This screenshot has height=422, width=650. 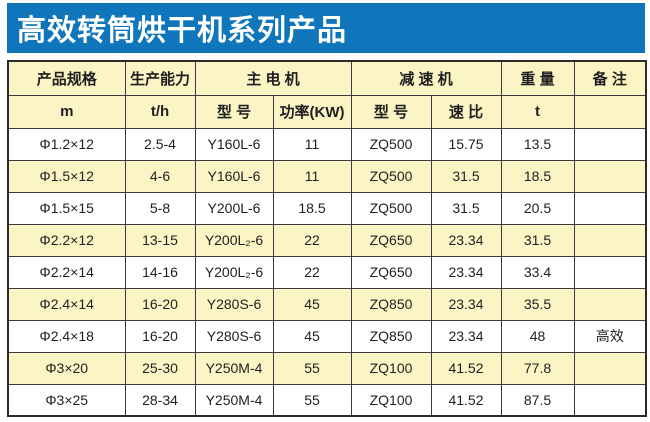 What do you see at coordinates (66, 400) in the screenshot?
I see `cell-spec: Φ3×25` at bounding box center [66, 400].